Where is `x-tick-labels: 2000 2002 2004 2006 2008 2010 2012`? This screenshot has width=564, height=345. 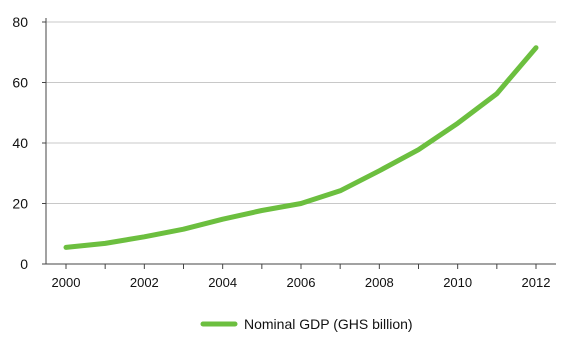
x-tick-labels: 2000 2002 2004 2006 2008 2010 2012 is located at coordinates (301, 282).